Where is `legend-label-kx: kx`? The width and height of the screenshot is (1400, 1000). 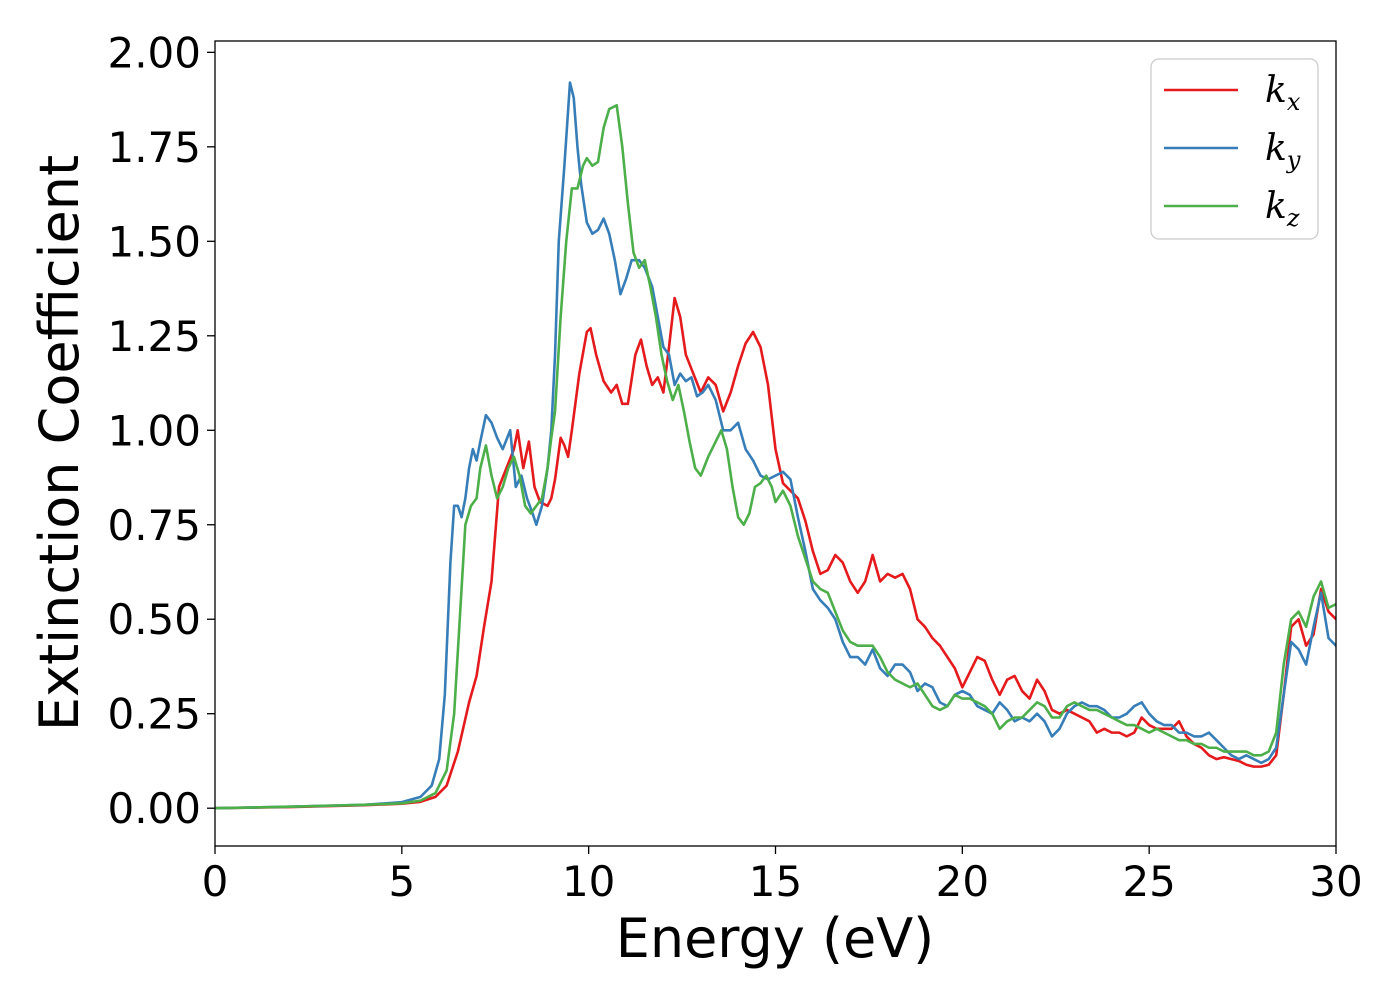 legend-label-kx: kx is located at coordinates (1283, 93).